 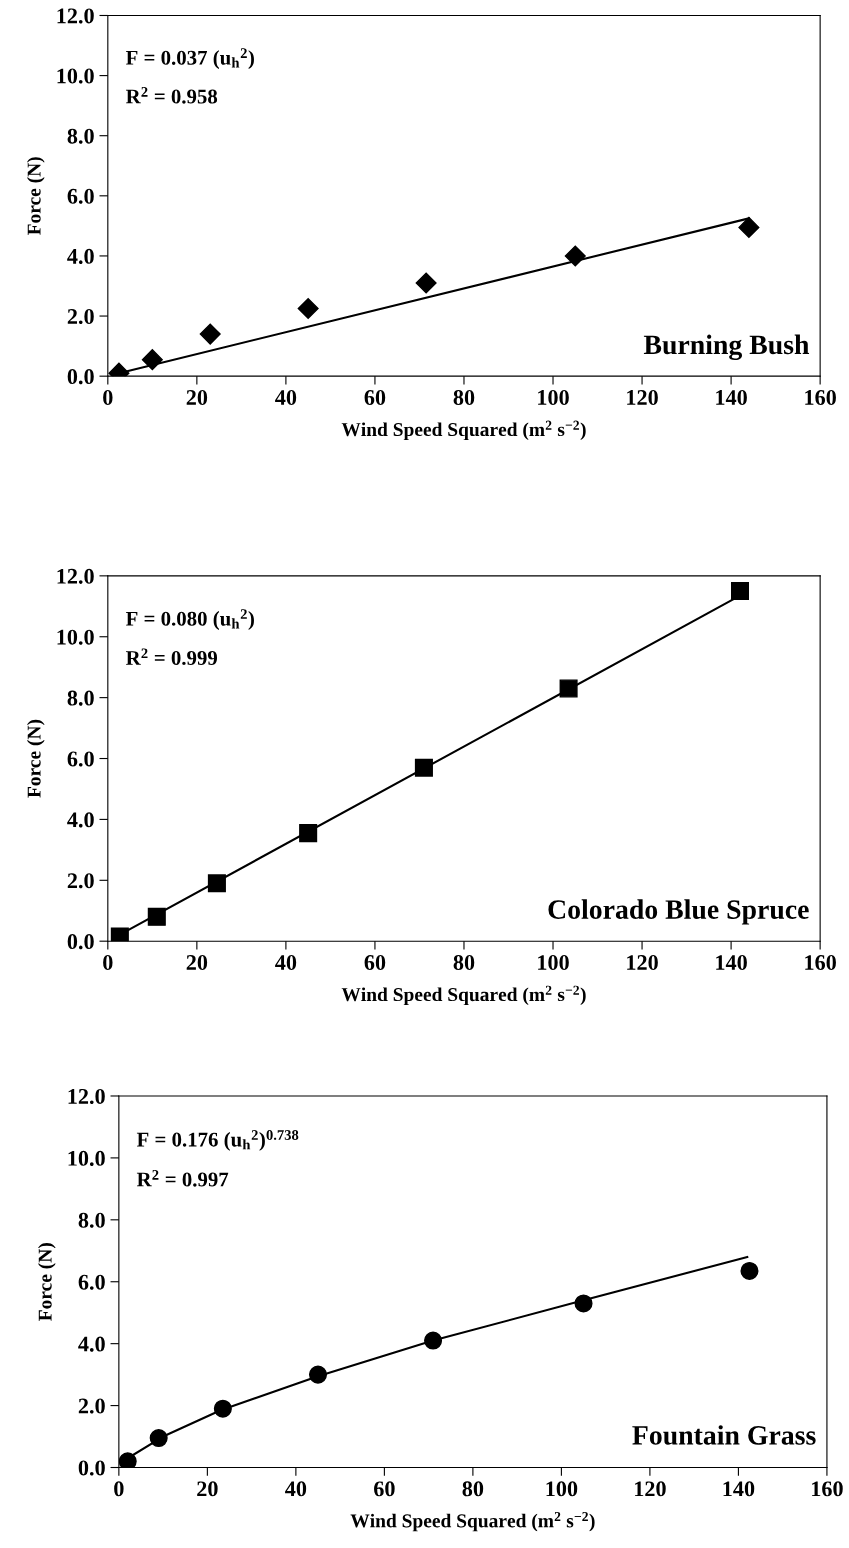 What do you see at coordinates (189, 59) in the screenshot?
I see `annotation: F = 0.037 (u$_{h}$$^{2}$)` at bounding box center [189, 59].